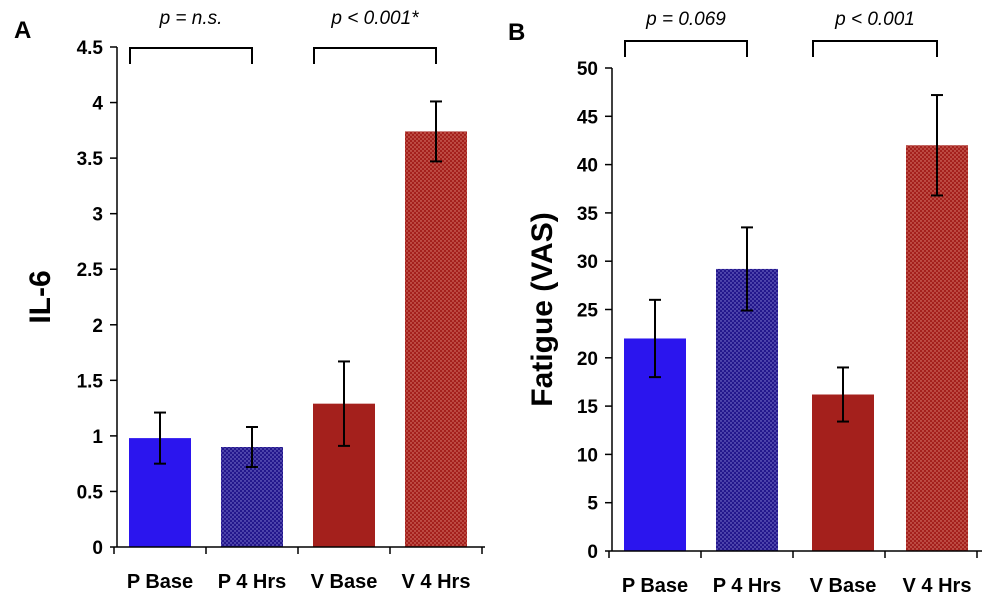  I want to click on p-value-label: p < 0.001, so click(874, 19).